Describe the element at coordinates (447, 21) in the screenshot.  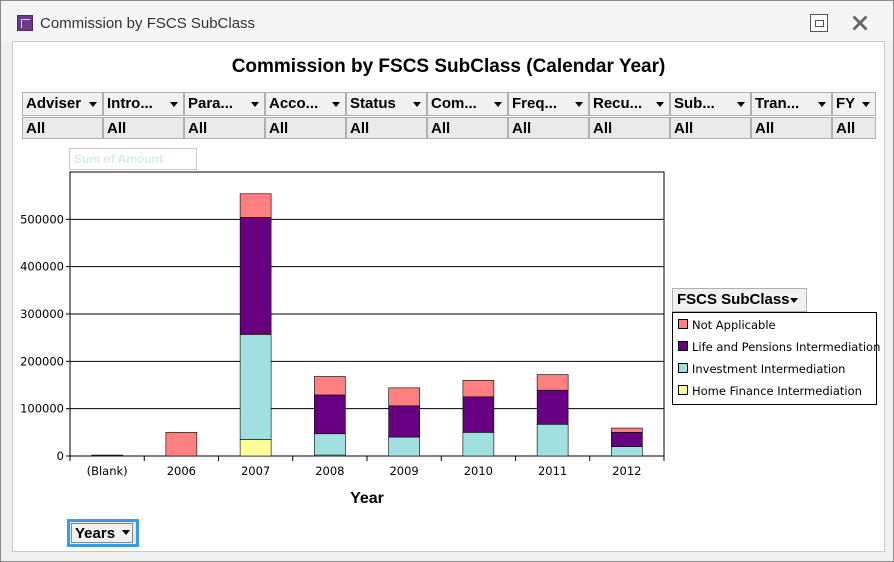
I see `title-bar: Commission by FSCS SubClass` at that location.